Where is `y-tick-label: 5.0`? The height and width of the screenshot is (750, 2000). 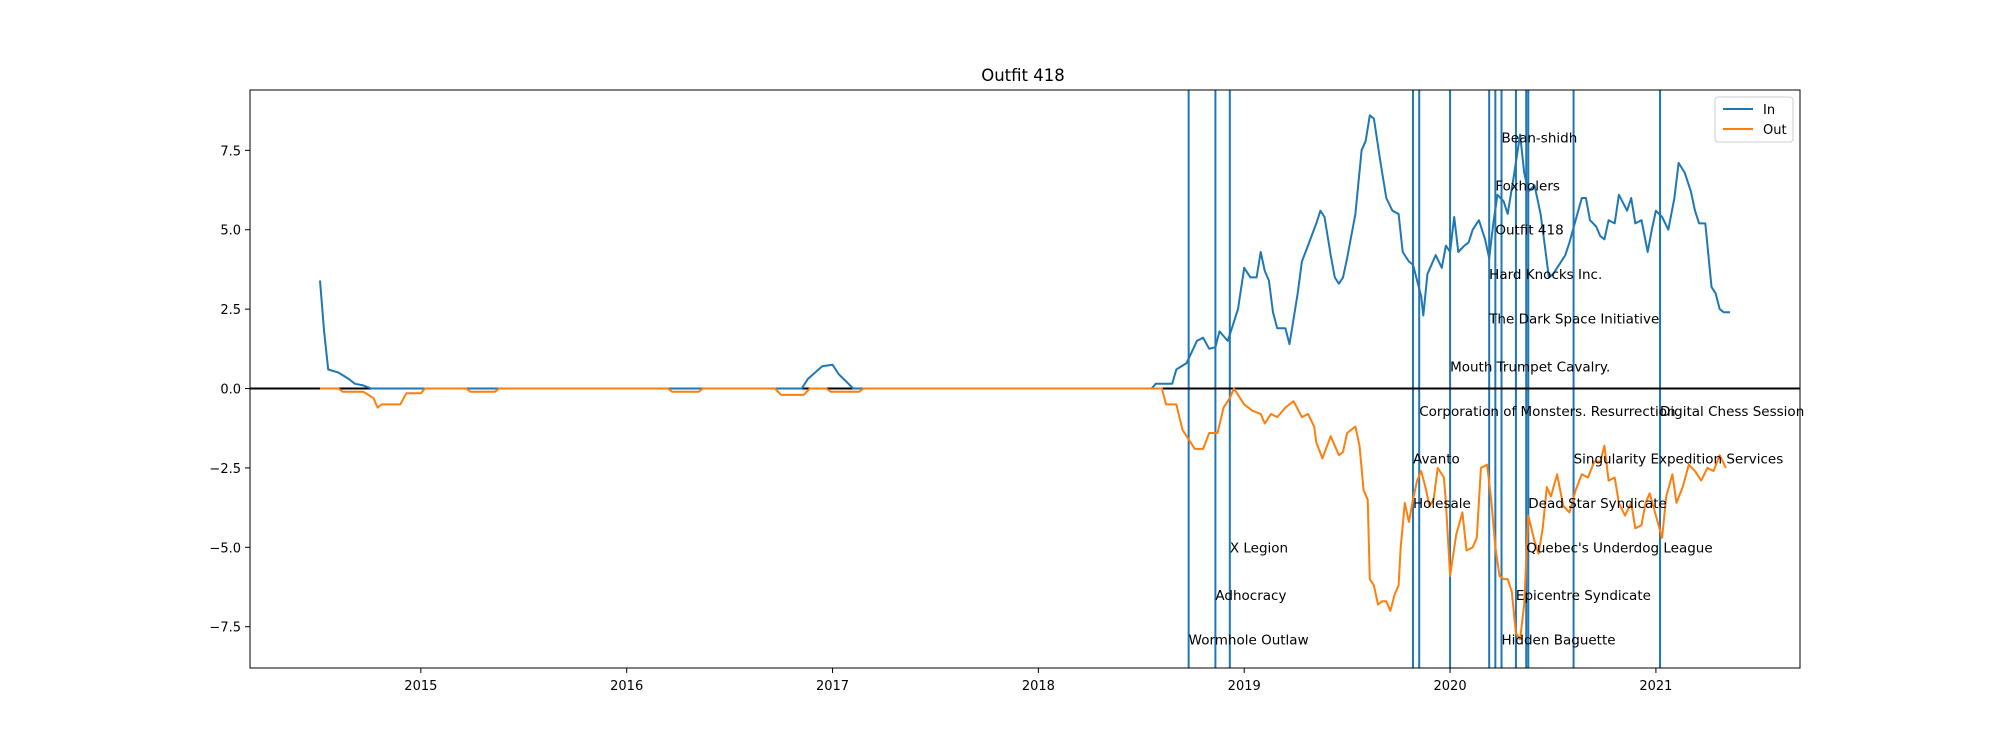 y-tick-label: 5.0 is located at coordinates (230, 231).